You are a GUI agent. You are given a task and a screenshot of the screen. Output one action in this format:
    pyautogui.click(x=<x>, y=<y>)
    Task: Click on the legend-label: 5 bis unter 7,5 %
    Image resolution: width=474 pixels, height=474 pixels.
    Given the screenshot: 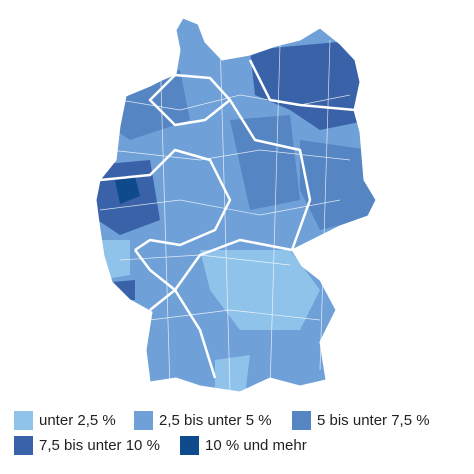 What is the action you would take?
    pyautogui.click(x=373, y=420)
    